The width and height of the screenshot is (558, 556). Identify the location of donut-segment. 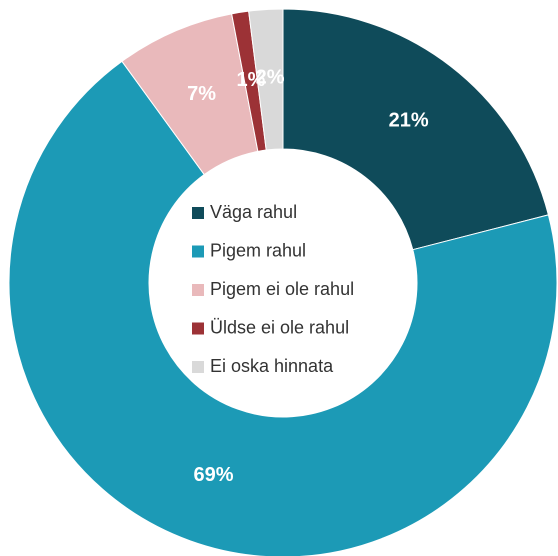
(266, 79).